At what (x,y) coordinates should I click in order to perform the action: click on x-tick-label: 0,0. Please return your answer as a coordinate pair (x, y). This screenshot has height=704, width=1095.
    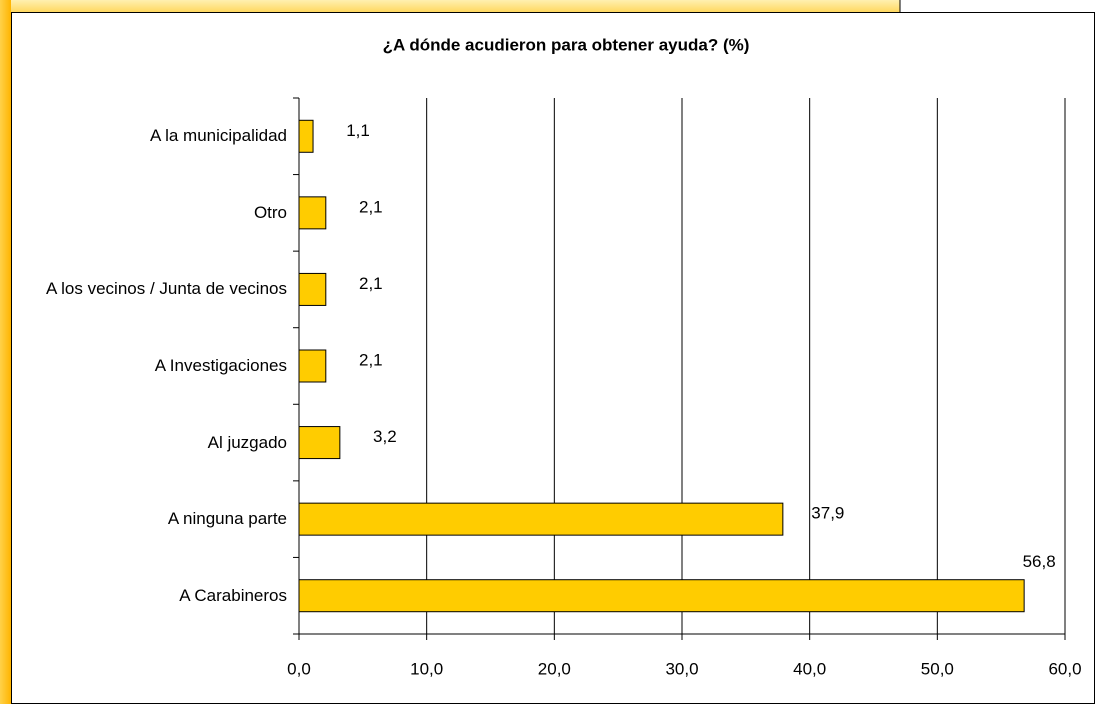
    Looking at the image, I should click on (299, 668).